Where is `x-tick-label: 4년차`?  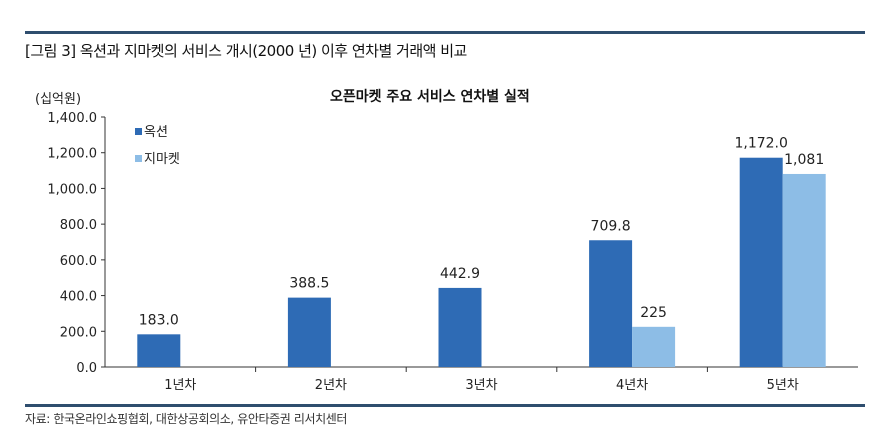
x-tick-label: 4년차 is located at coordinates (632, 385).